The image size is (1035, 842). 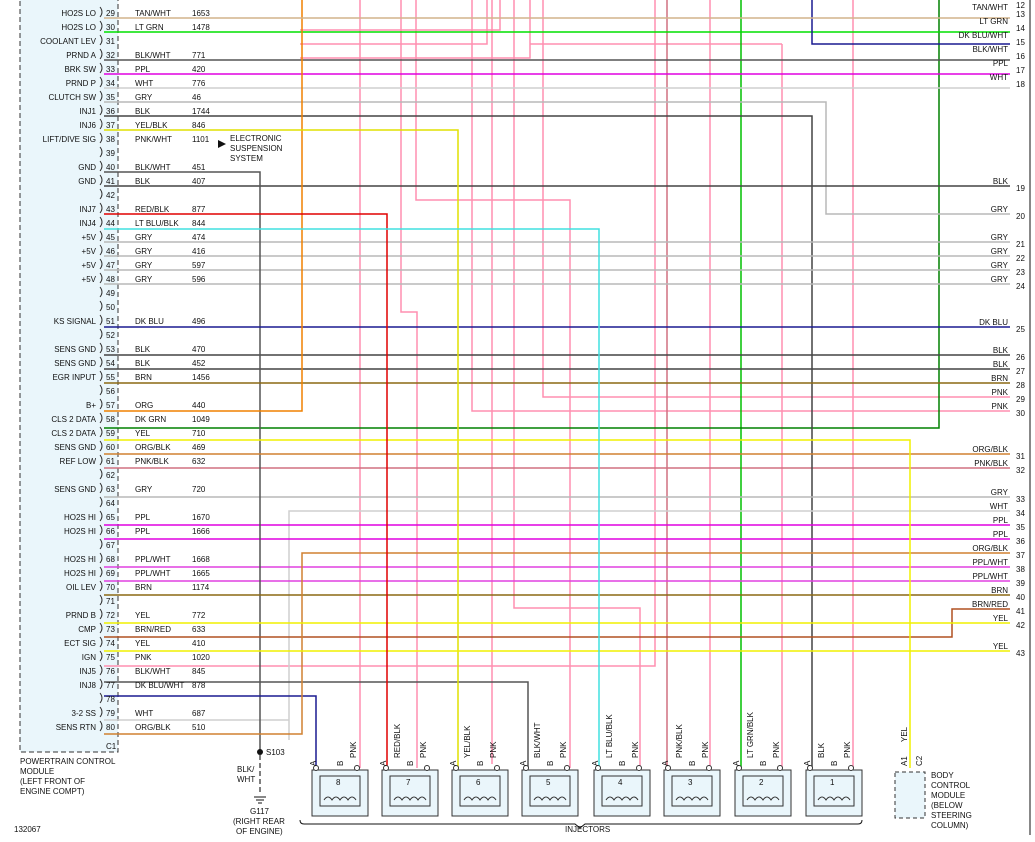 I want to click on pin-circuit-number: 1744, so click(x=201, y=111).